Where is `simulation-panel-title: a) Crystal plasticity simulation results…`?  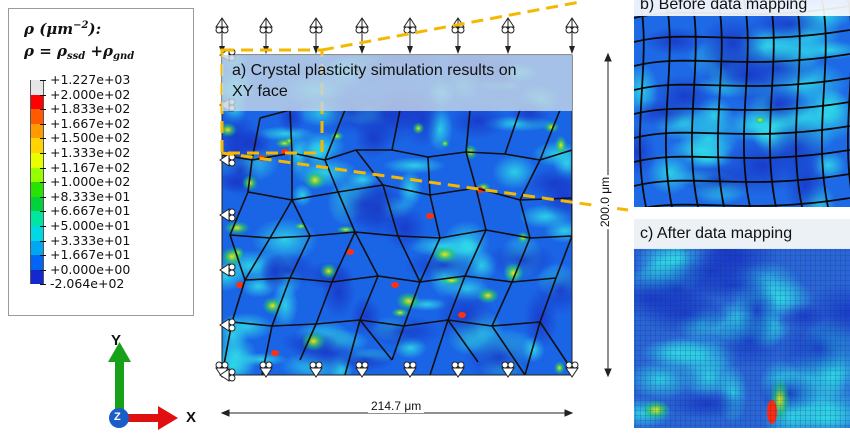 simulation-panel-title: a) Crystal plasticity simulation results… is located at coordinates (374, 81).